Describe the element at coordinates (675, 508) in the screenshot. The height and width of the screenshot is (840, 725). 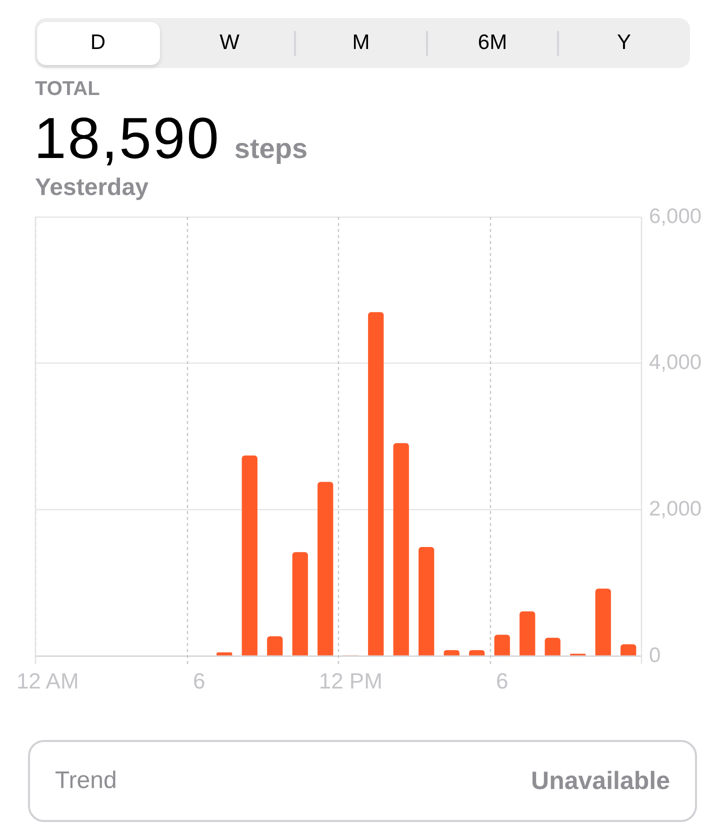
I see `y-tick-label: 2,000` at that location.